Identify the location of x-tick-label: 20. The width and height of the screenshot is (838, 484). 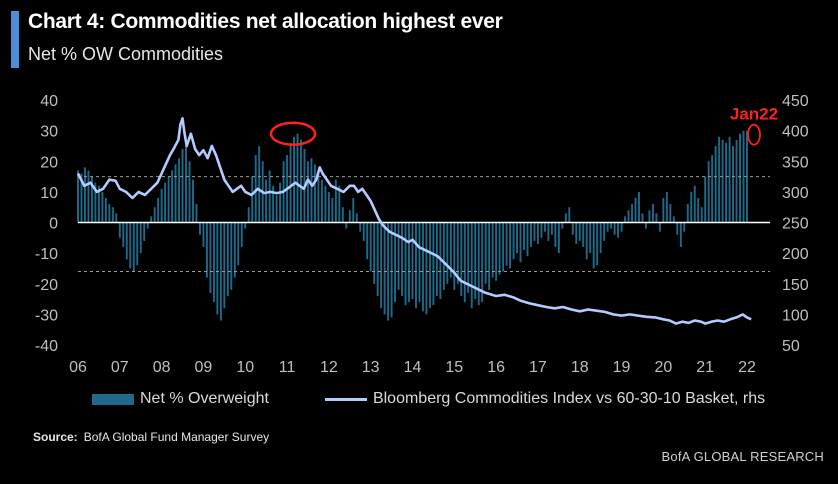
(663, 367).